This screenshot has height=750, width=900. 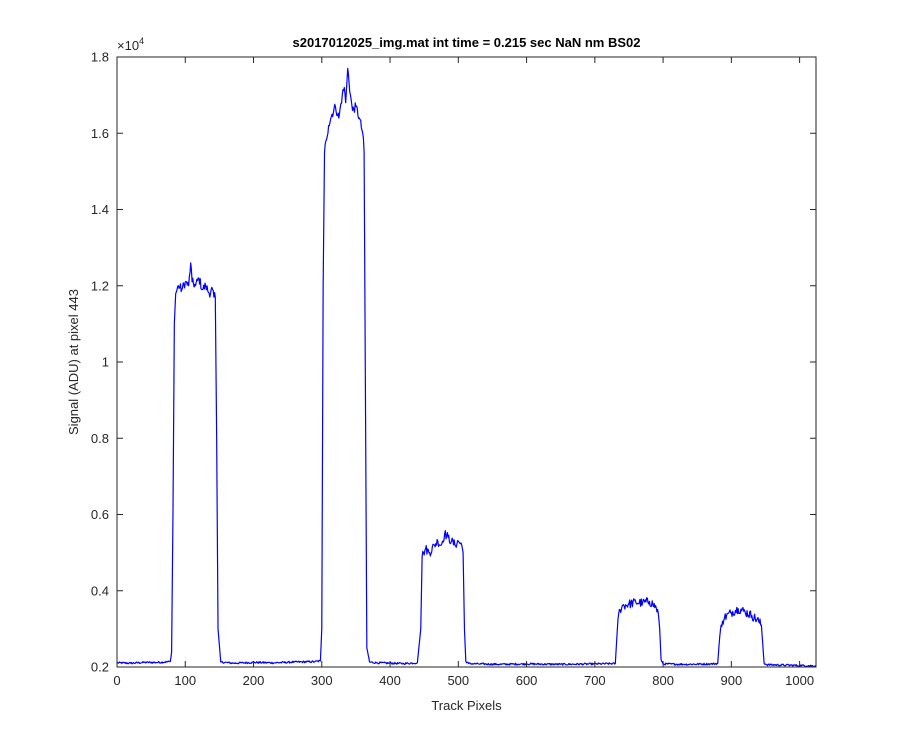 I want to click on y-tick-label: 0.4, so click(x=100, y=590).